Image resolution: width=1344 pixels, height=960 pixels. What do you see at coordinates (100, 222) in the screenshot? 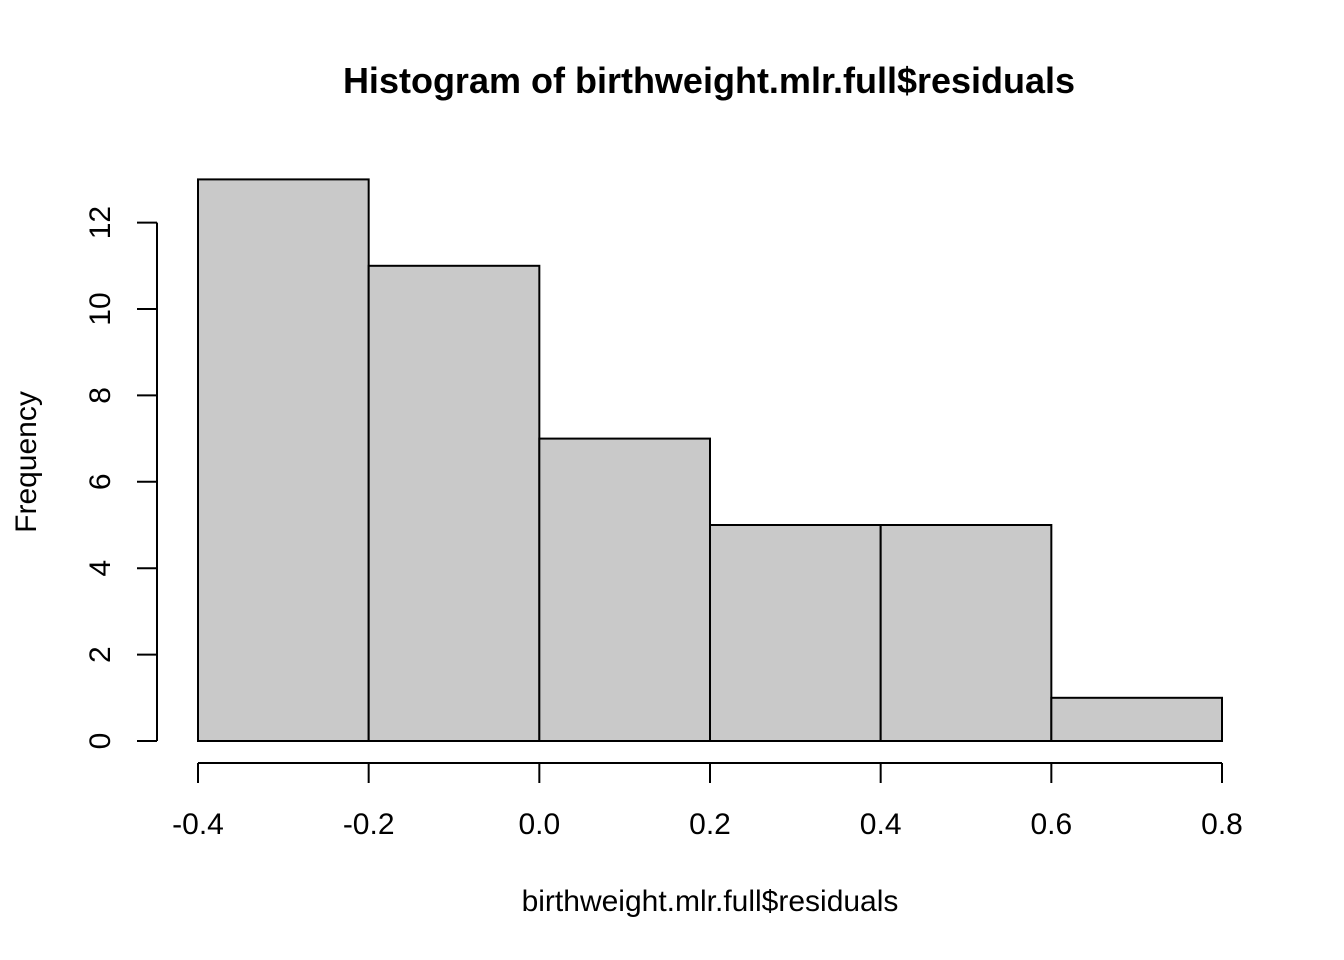
I see `y-tick-label-6: 12` at bounding box center [100, 222].